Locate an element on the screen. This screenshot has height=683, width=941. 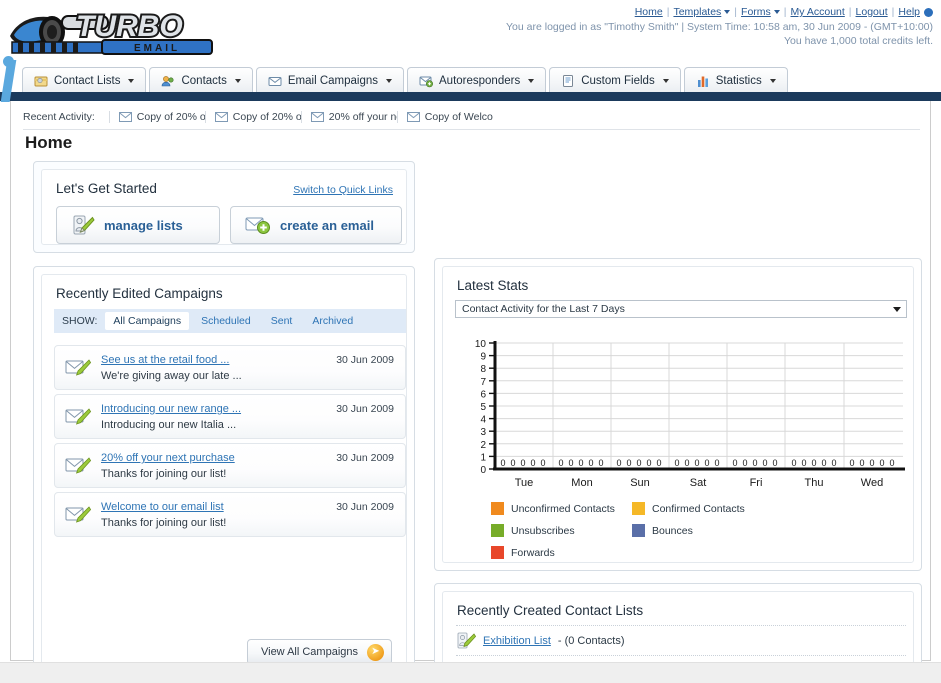
nav-tab-statistics: Statistics is located at coordinates (735, 80).